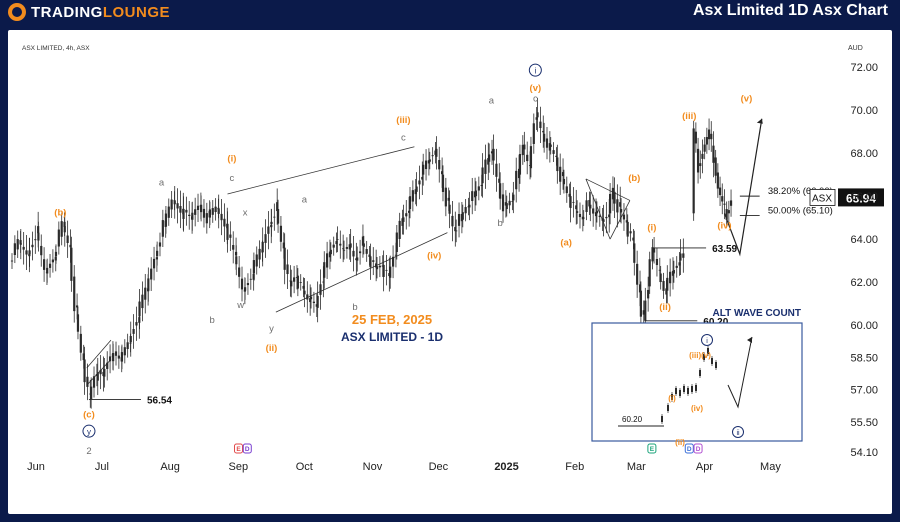 The image size is (900, 522). Describe the element at coordinates (855, 48) in the screenshot. I see `currency-label: AUD` at that location.